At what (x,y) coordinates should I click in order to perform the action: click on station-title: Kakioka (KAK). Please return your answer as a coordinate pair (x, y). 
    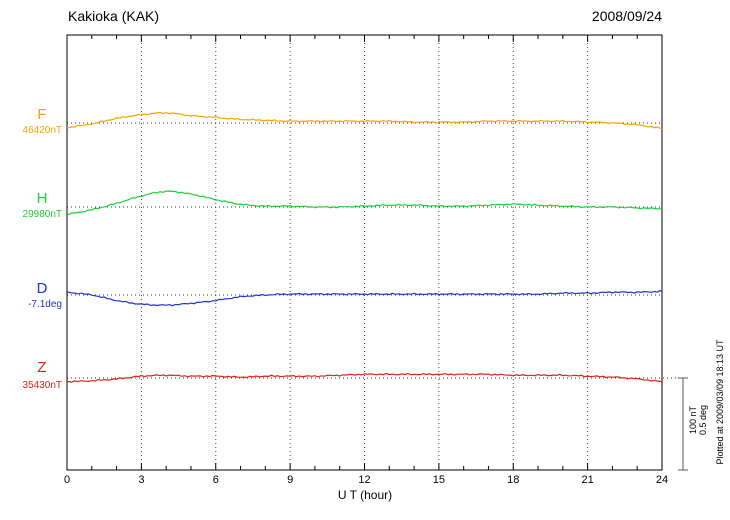
    Looking at the image, I should click on (114, 16).